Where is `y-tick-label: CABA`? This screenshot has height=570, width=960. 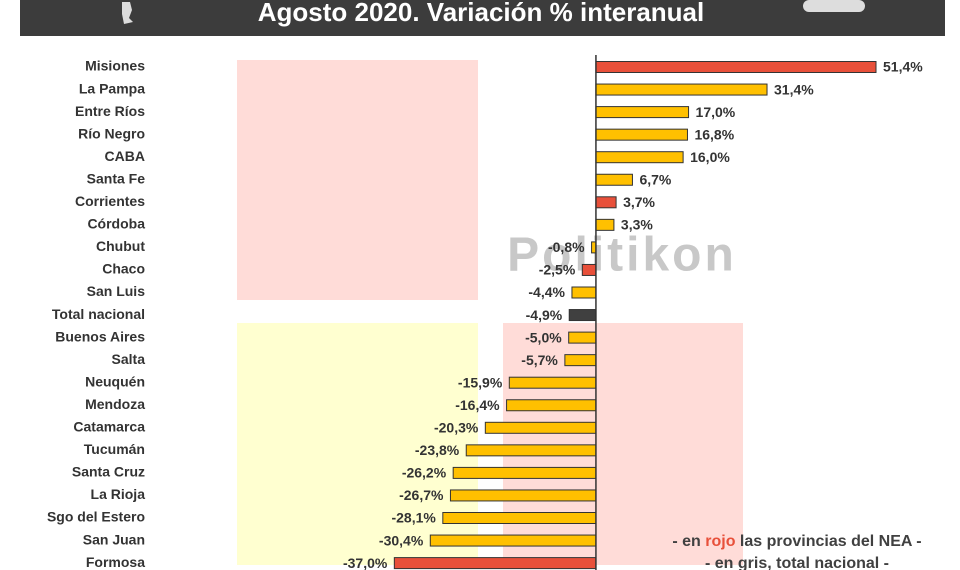 y-tick-label: CABA is located at coordinates (125, 156).